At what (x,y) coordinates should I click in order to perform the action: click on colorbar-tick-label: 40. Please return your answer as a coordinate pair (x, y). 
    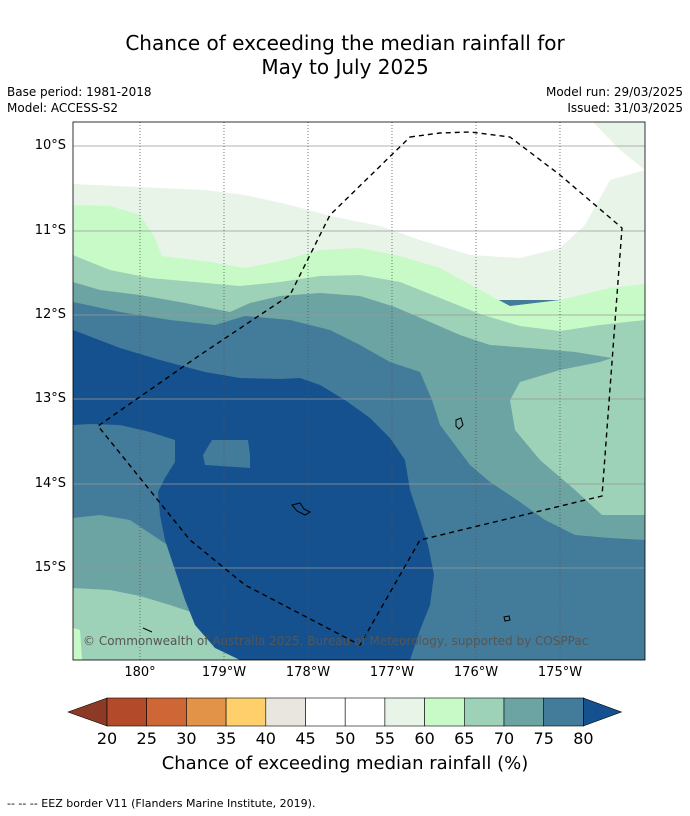
    Looking at the image, I should click on (265, 738).